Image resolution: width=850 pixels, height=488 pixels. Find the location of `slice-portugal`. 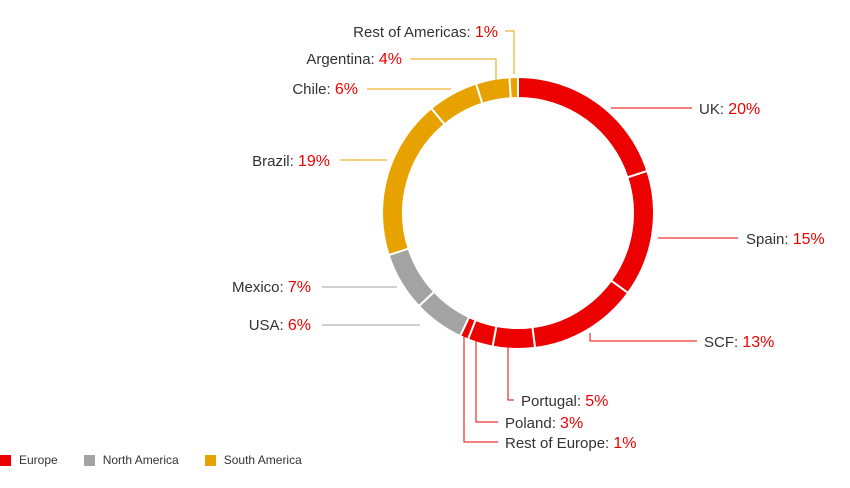

slice-portugal is located at coordinates (514, 337).